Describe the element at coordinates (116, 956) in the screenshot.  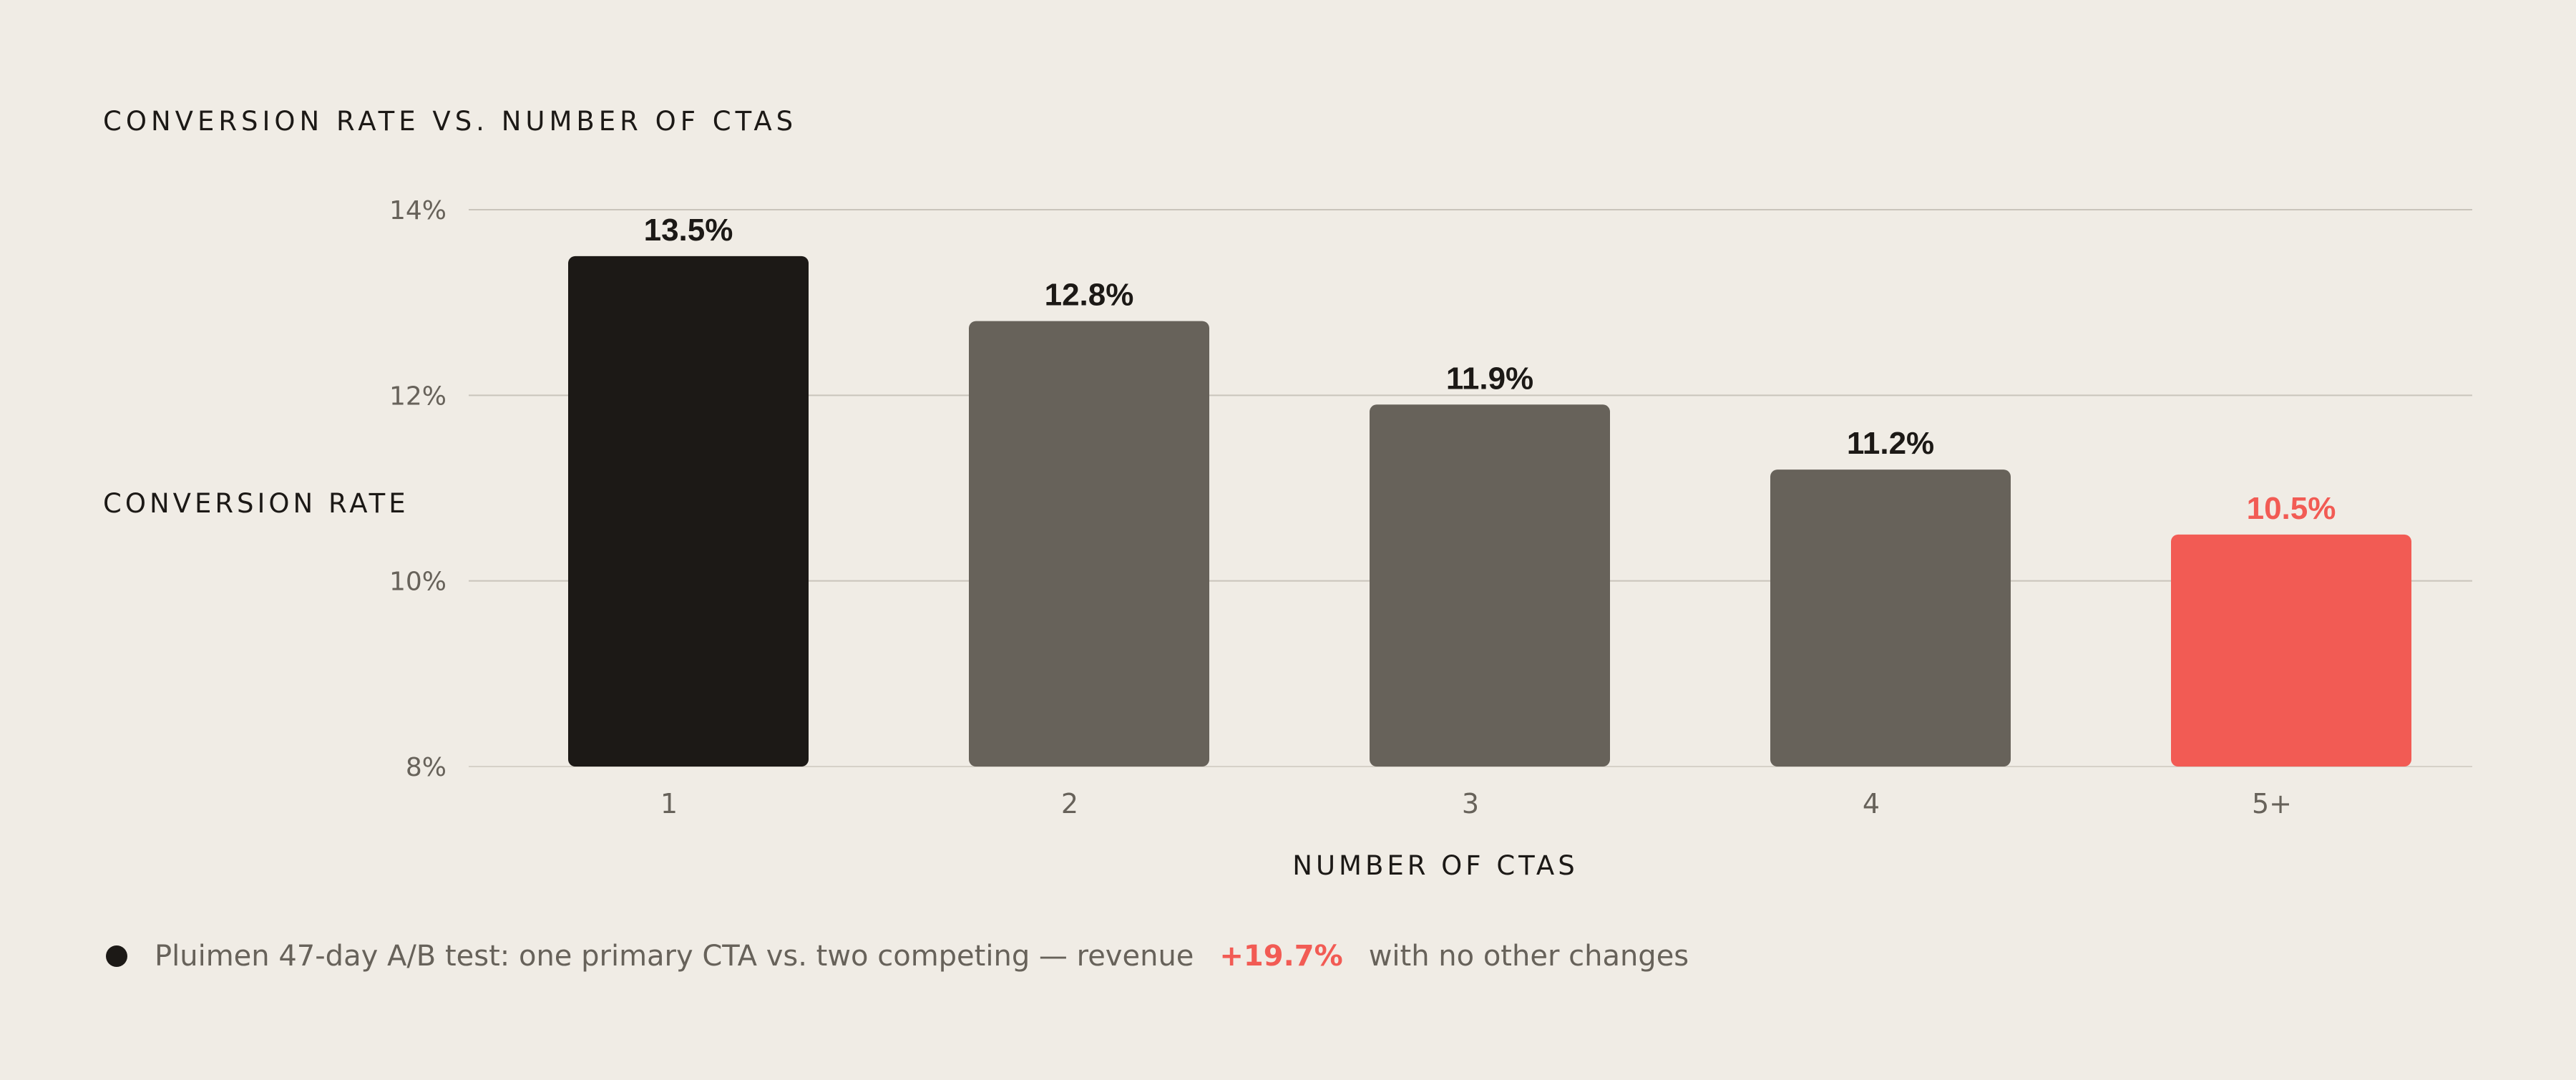
I see `bullet-dot-icon` at that location.